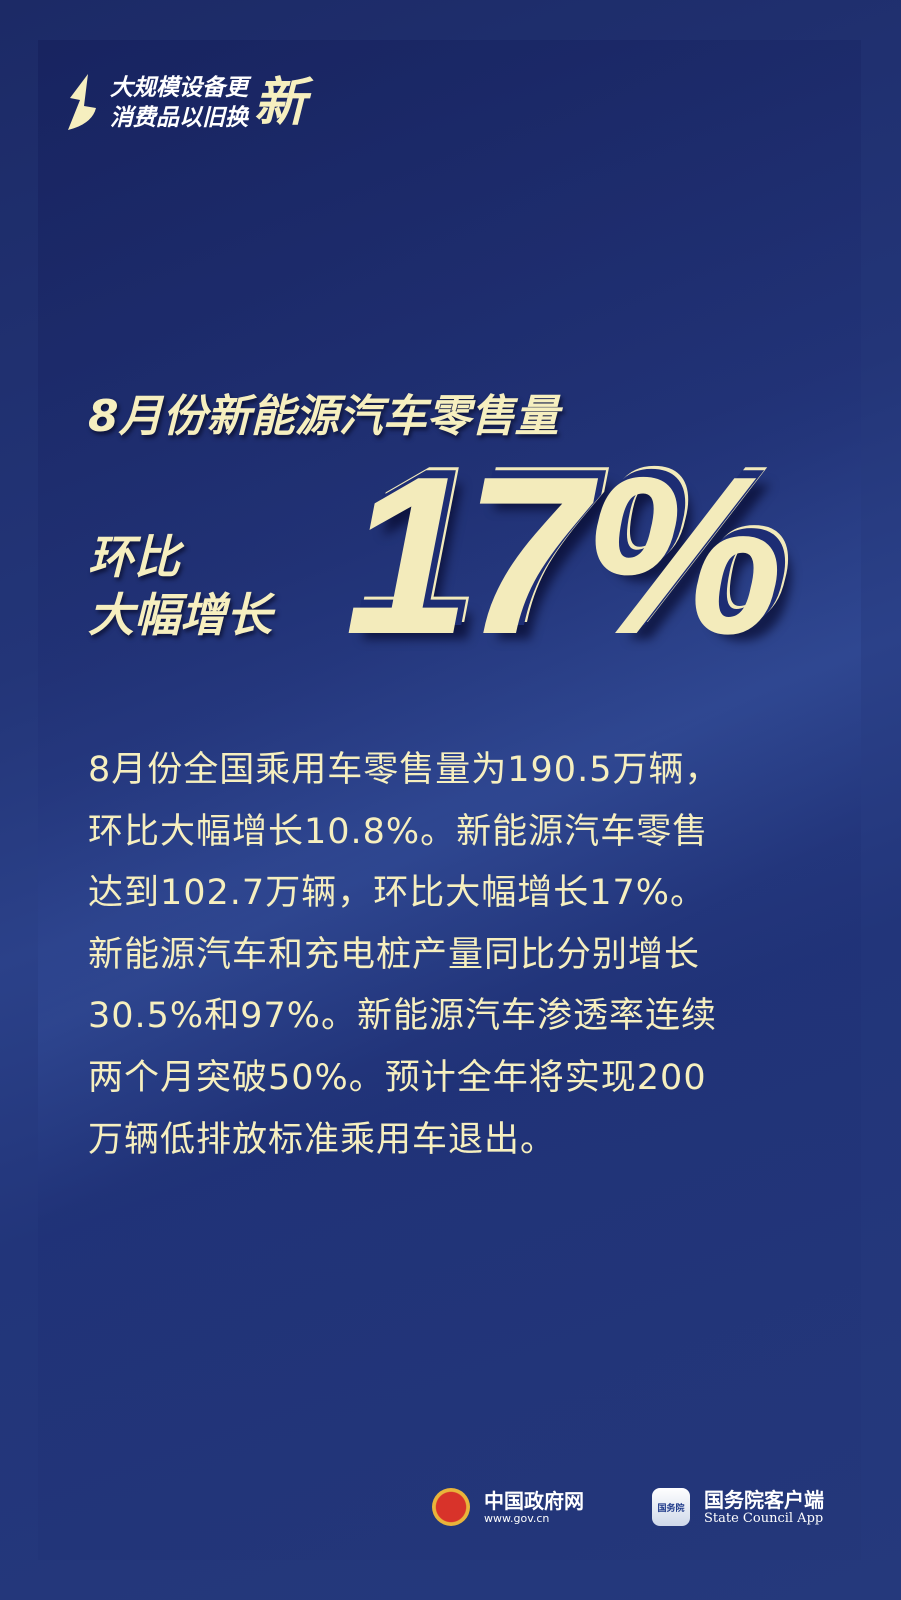 This screenshot has height=1600, width=901. Describe the element at coordinates (404, 770) in the screenshot. I see `body-line: 8月份全国乘用车零售量为190.5万辆，` at that location.